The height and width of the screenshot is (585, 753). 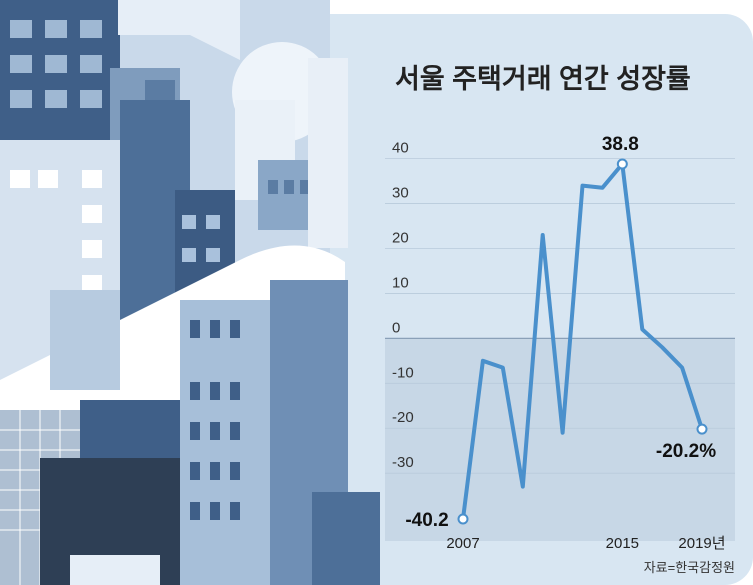 What do you see at coordinates (585, 543) in the screenshot?
I see `x-axis-ticks: 2007 2015 2019년` at bounding box center [585, 543].